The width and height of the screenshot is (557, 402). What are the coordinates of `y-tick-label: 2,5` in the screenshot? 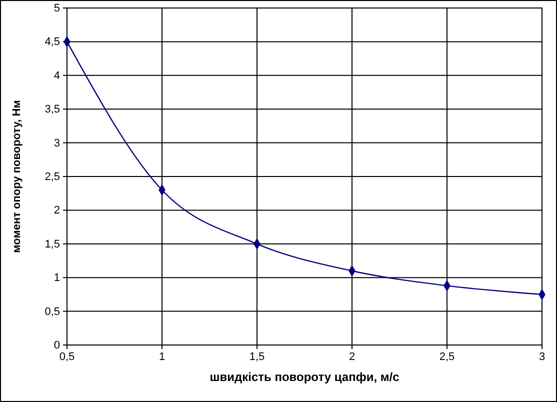 It's located at (52, 177).